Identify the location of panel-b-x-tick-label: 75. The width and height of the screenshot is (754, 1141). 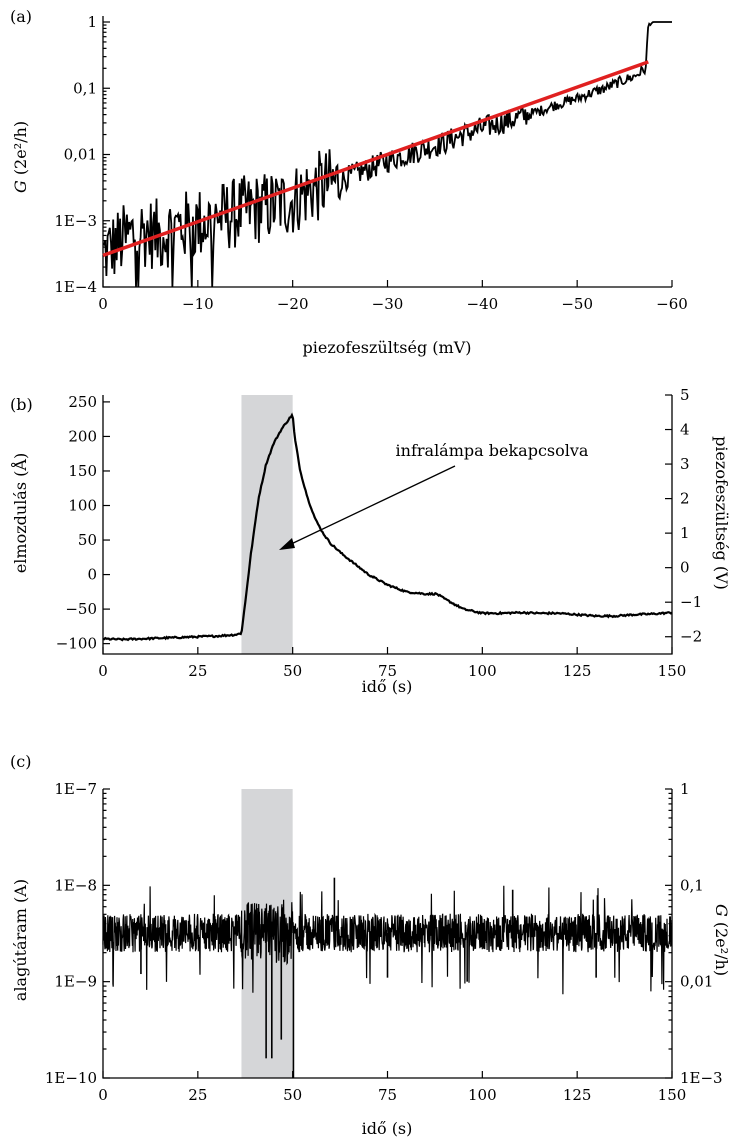
(387, 671).